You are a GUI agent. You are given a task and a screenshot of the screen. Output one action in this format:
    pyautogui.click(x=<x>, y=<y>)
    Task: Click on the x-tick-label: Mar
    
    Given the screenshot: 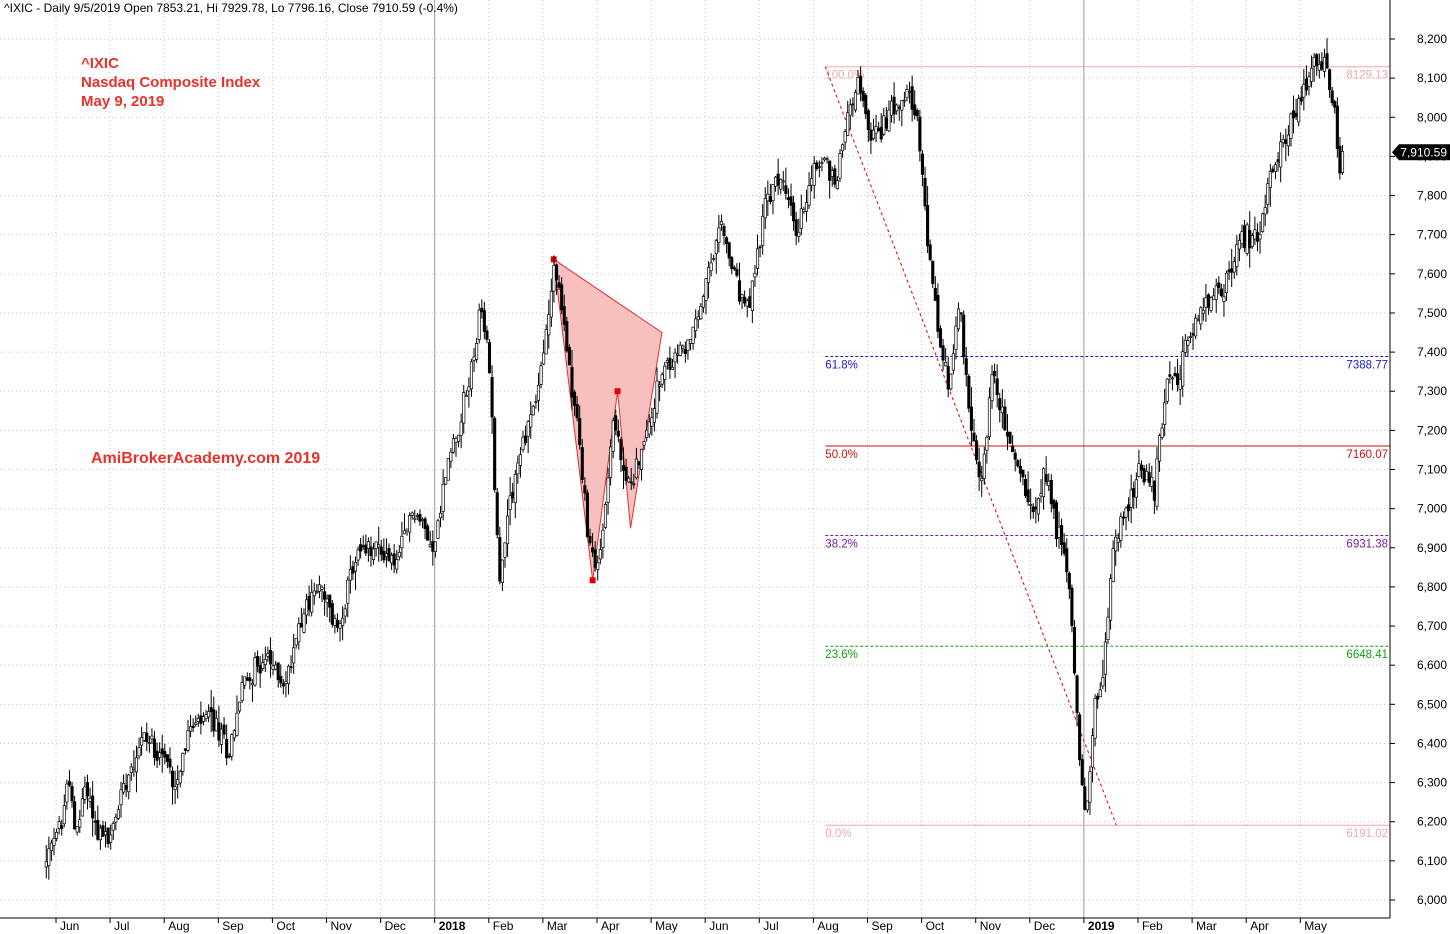 What is the action you would take?
    pyautogui.click(x=1206, y=926)
    